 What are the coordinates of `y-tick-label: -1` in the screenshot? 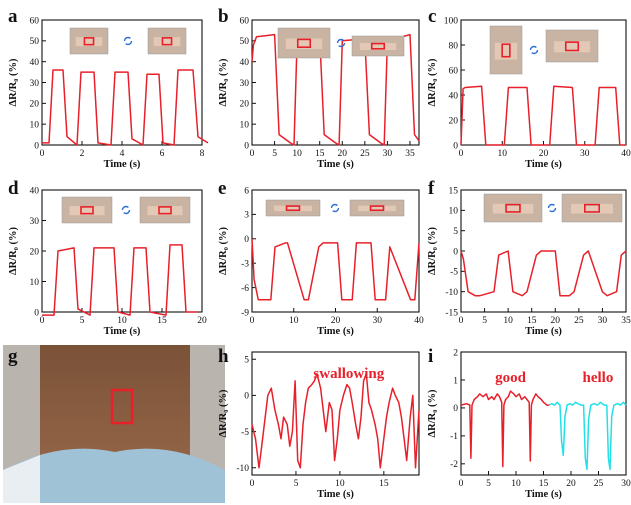 It's located at (454, 437).